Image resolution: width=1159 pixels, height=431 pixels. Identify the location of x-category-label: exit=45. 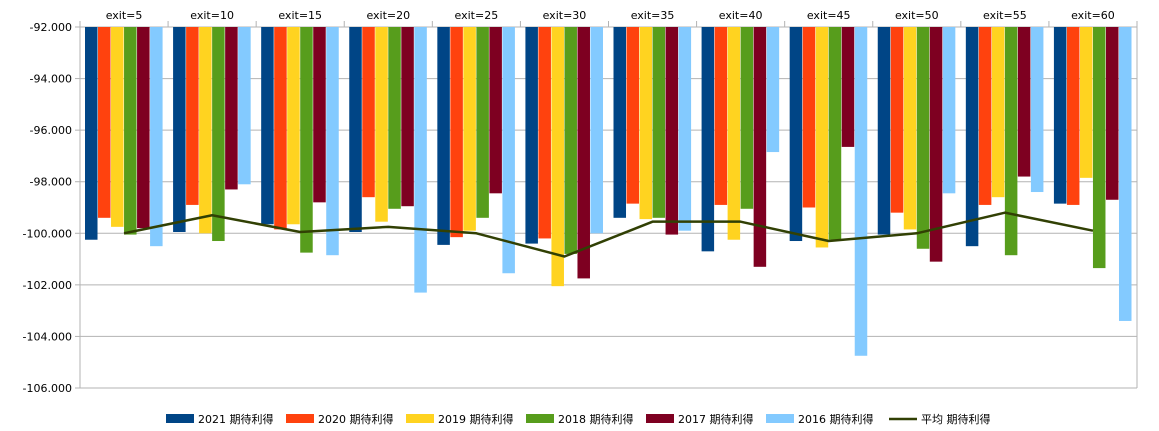
(829, 15).